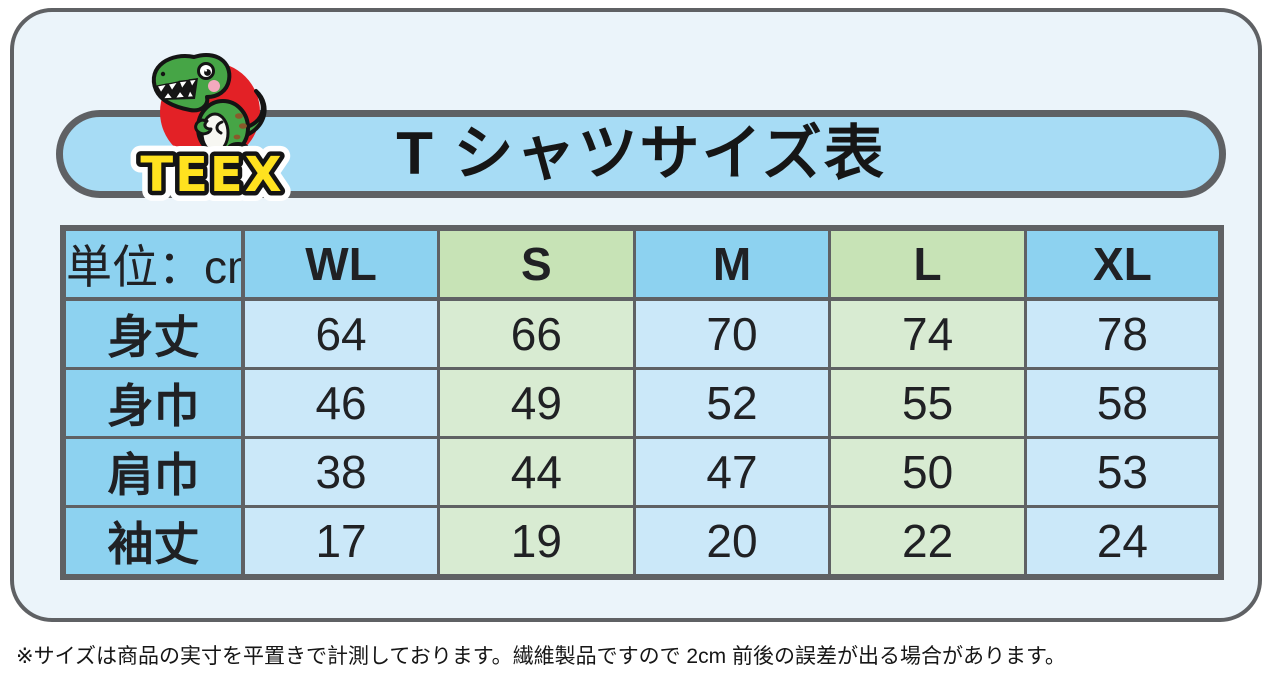  Describe the element at coordinates (163, 74) in the screenshot. I see `dino-nostril` at that location.